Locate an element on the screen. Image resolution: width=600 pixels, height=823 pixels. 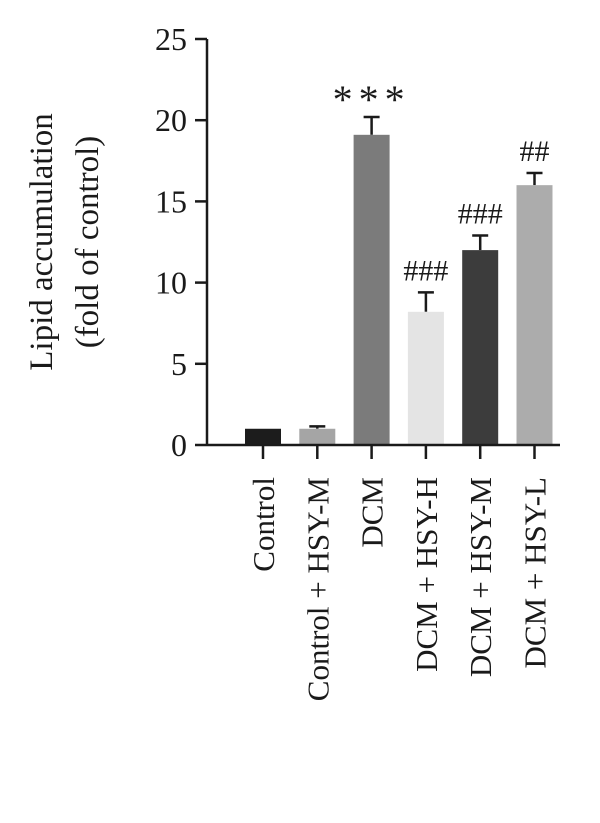
x-tick-label: DCM + HSY-M is located at coordinates (480, 577).